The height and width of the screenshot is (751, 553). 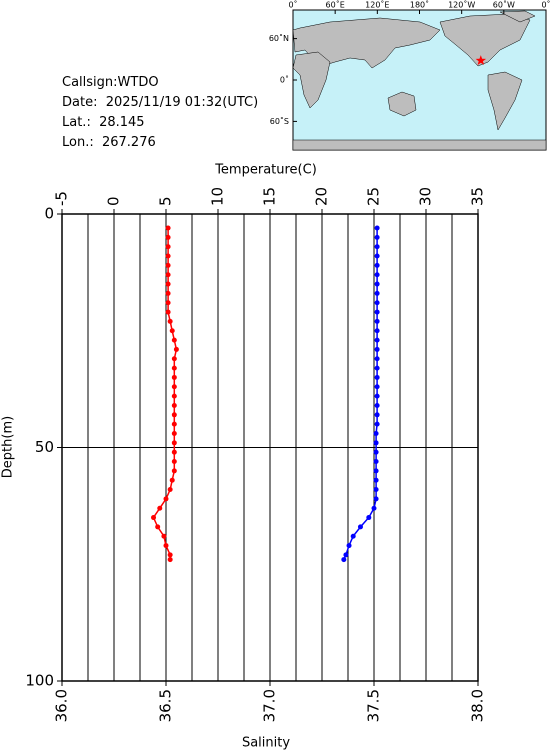 I want to click on info-line: Date: 2025/11/19 01:32(UTC), so click(x=160, y=102).